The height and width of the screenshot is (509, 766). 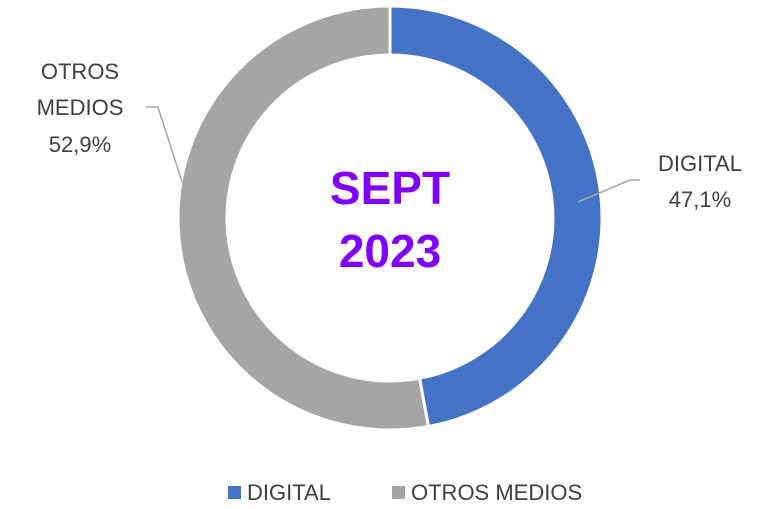 What do you see at coordinates (80, 89) in the screenshot?
I see `data-label-category: OTROS MEDIOS` at bounding box center [80, 89].